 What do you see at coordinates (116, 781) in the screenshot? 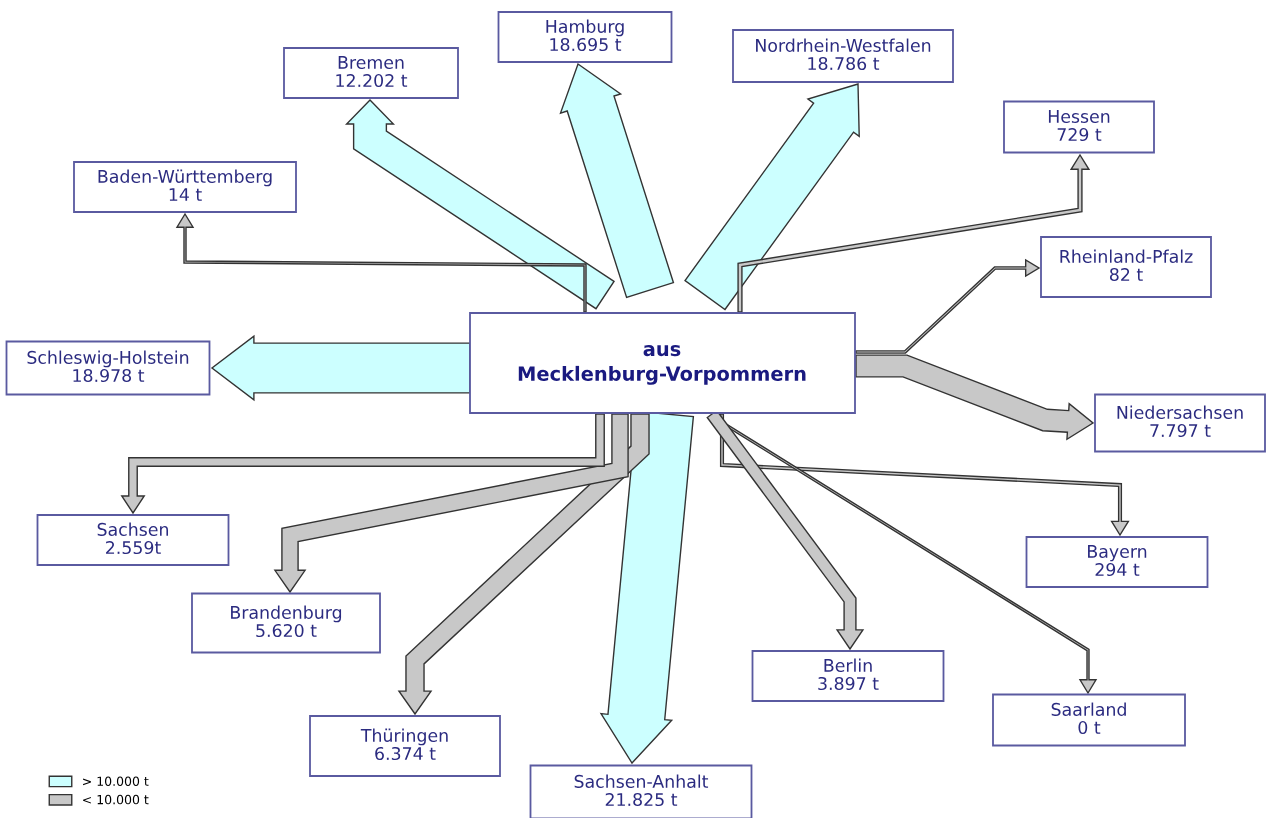
I see `legend-label: > 10.000 t` at bounding box center [116, 781].